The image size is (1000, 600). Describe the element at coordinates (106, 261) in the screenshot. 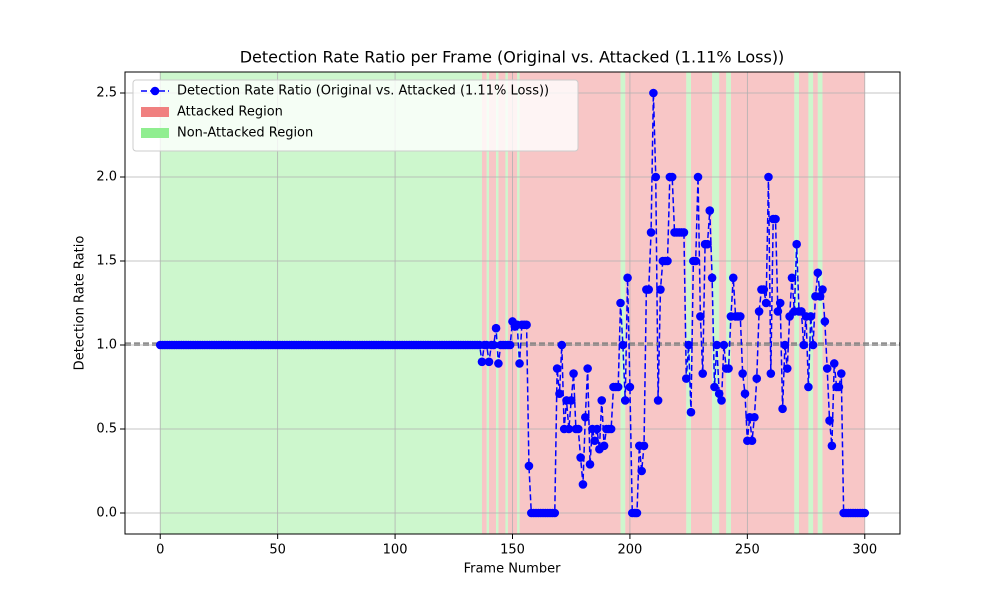

I see `y-tick-label: 1.5` at that location.